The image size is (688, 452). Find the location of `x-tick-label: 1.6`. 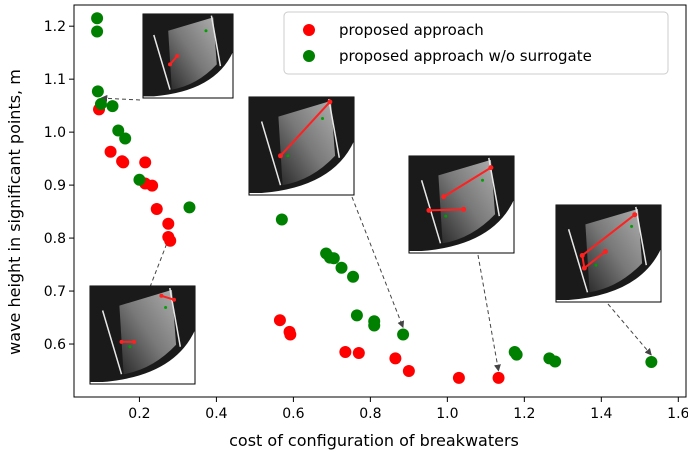

x-tick-label: 1.6 is located at coordinates (677, 414).